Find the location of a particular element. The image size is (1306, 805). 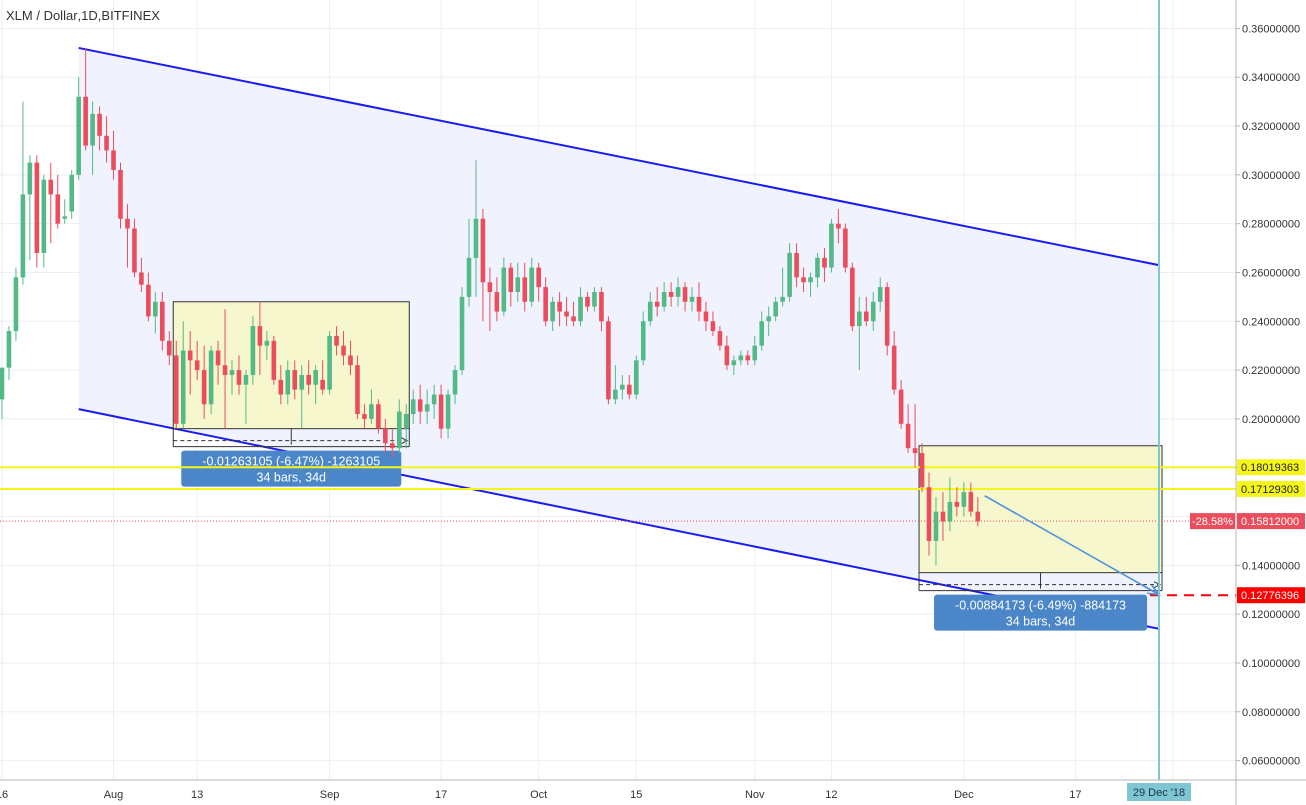

title-sep-2: , is located at coordinates (99, 15).